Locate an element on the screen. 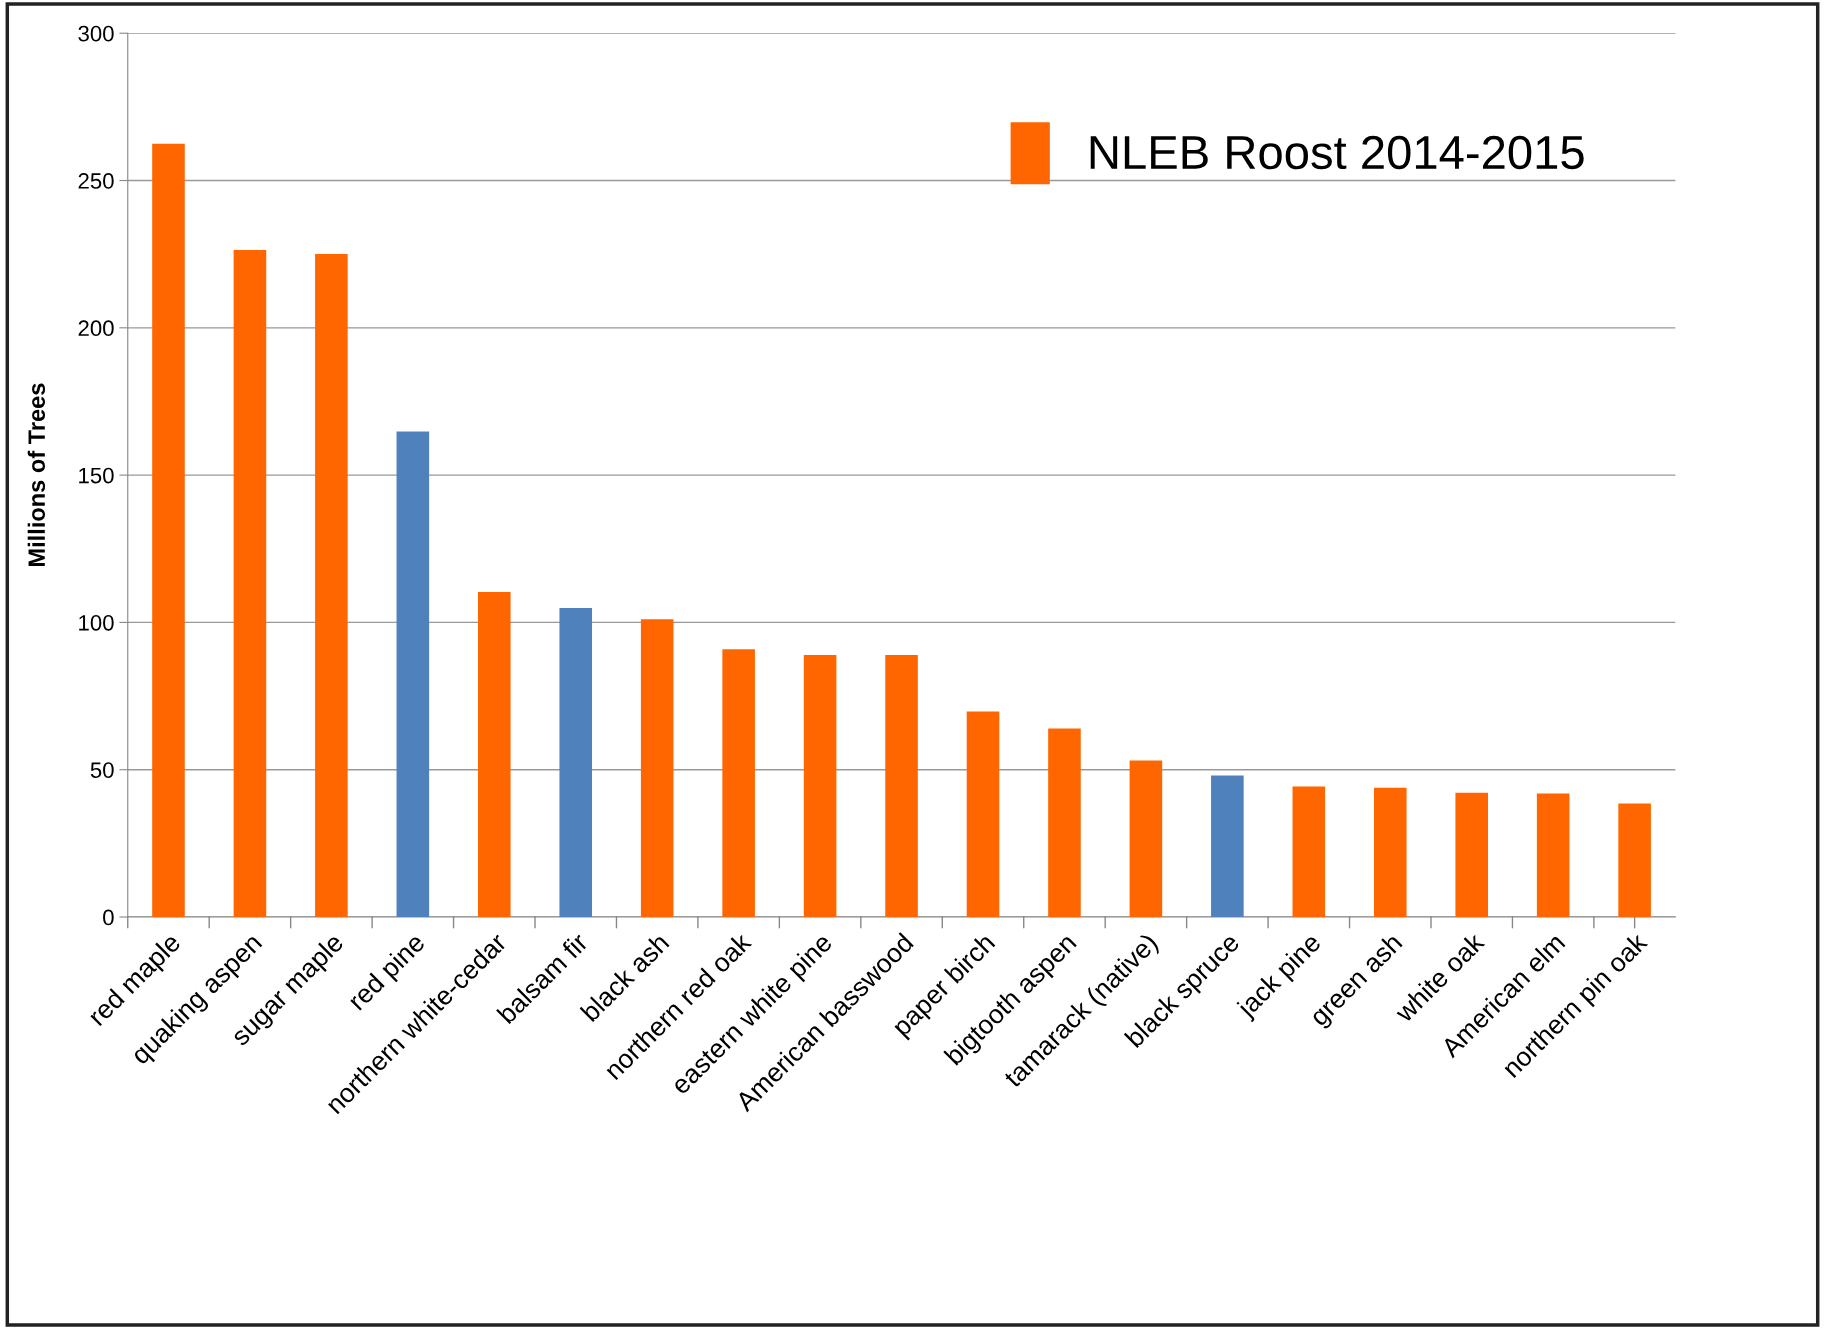 This screenshot has width=1825, height=1329. y-axis-title: Millions of Trees is located at coordinates (36, 475).